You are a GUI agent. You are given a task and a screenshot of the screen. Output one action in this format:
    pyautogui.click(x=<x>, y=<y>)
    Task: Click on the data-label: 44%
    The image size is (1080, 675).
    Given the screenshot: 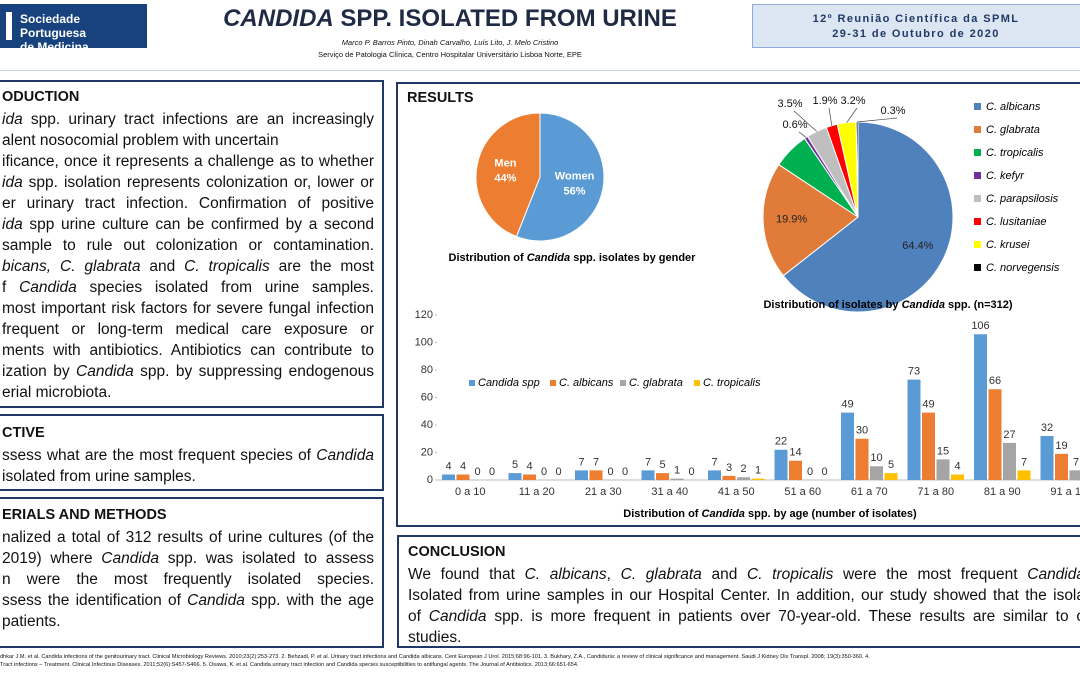 What is the action you would take?
    pyautogui.click(x=505, y=178)
    